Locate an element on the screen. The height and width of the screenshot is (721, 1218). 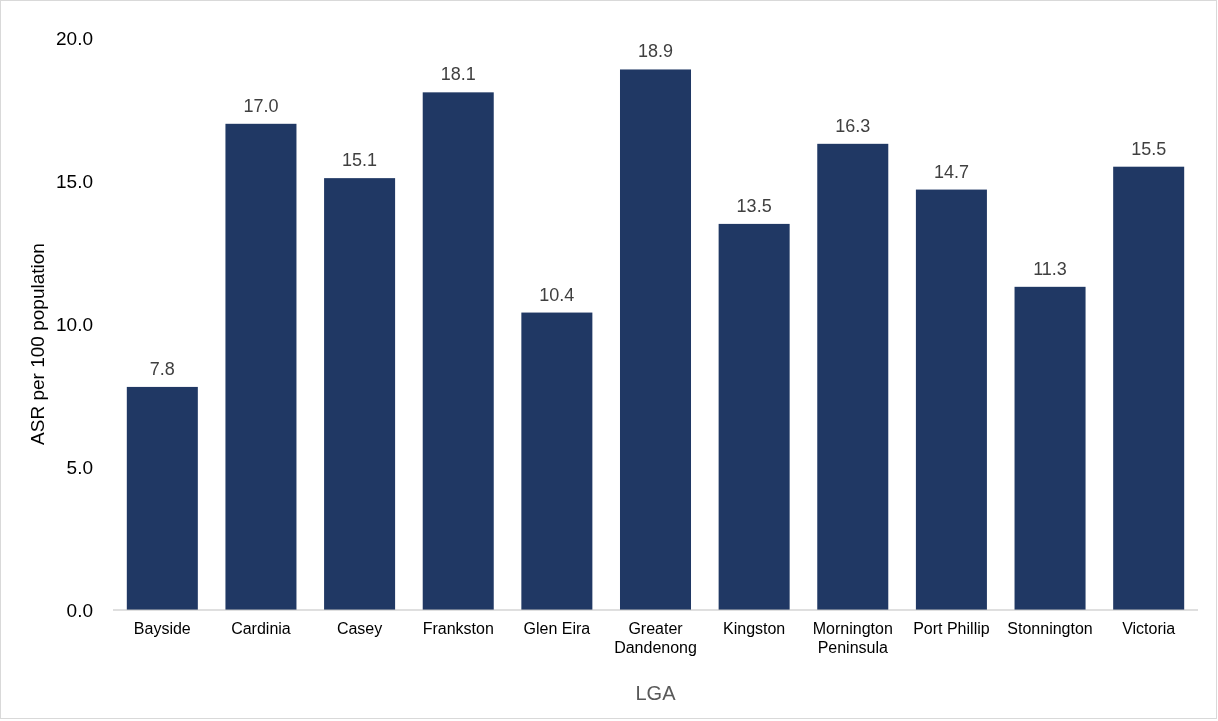
x-tick-label: Stonnington is located at coordinates (1050, 628).